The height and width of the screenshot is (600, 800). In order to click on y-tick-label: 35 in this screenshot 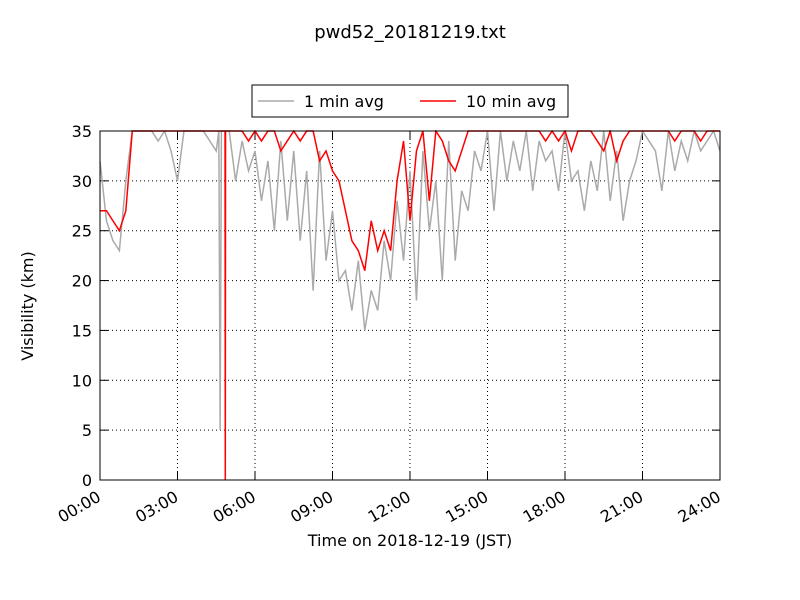, I will do `click(82, 131)`.